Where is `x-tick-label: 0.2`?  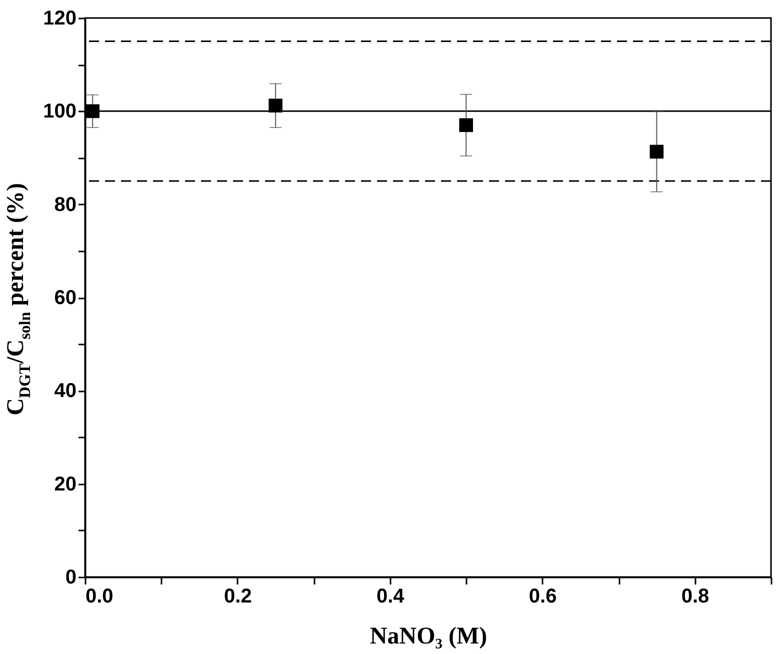 x-tick-label: 0.2 is located at coordinates (238, 597).